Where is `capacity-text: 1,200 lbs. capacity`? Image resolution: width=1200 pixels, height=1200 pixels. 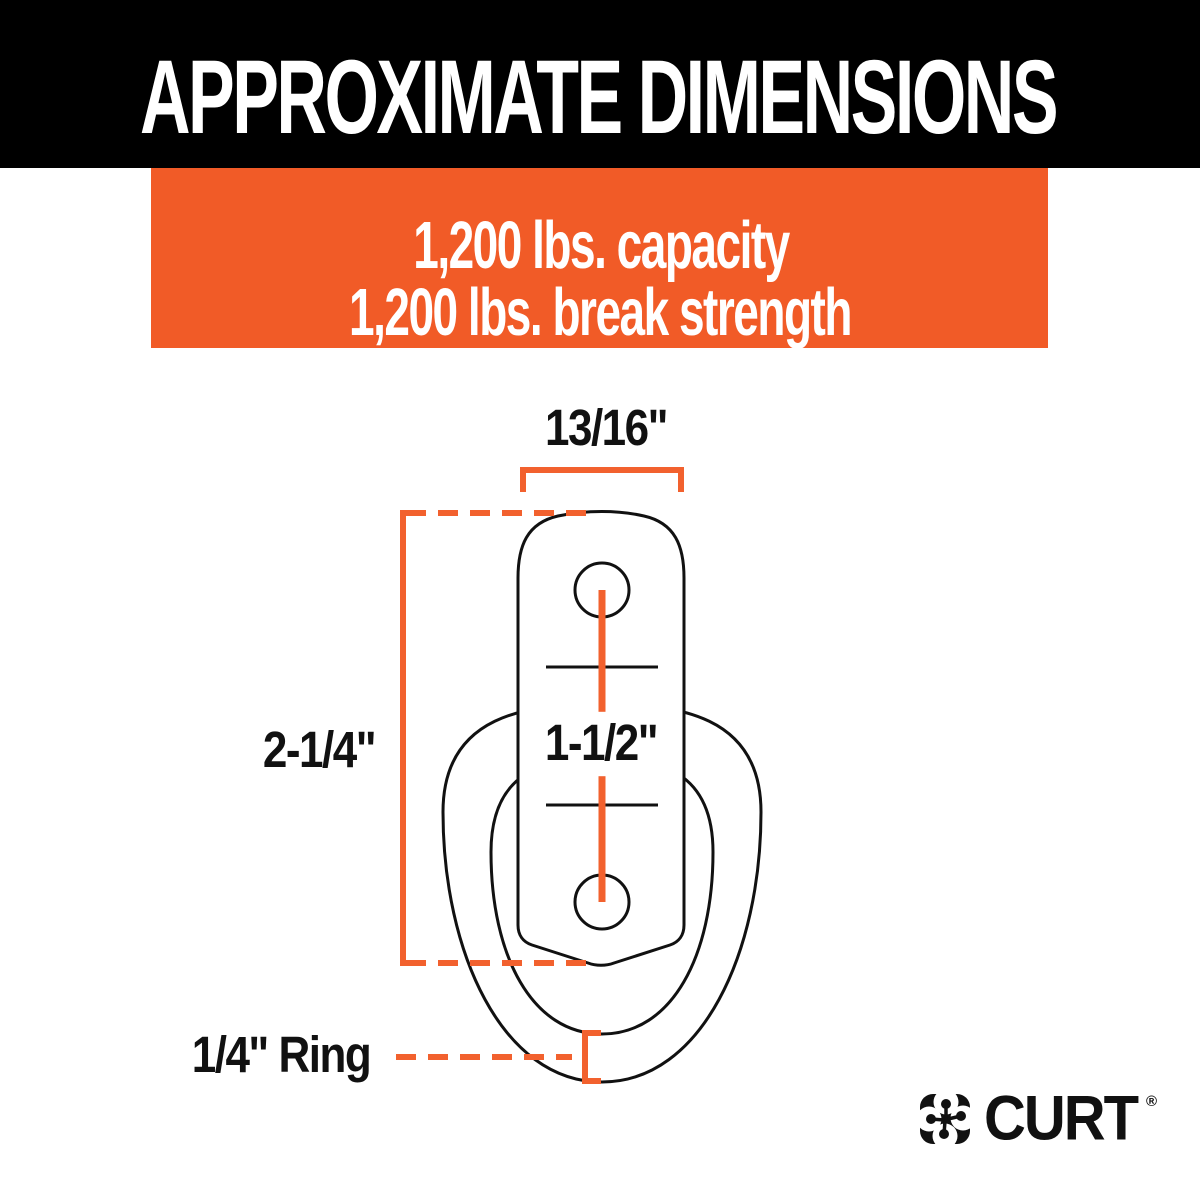
capacity-text: 1,200 lbs. capacity is located at coordinates (601, 245).